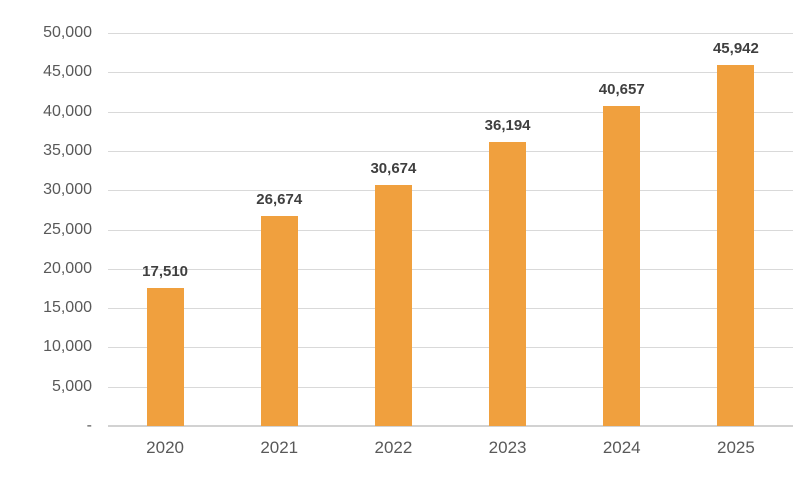 This screenshot has width=808, height=480. I want to click on x-tick-label-2021: 2021, so click(279, 447).